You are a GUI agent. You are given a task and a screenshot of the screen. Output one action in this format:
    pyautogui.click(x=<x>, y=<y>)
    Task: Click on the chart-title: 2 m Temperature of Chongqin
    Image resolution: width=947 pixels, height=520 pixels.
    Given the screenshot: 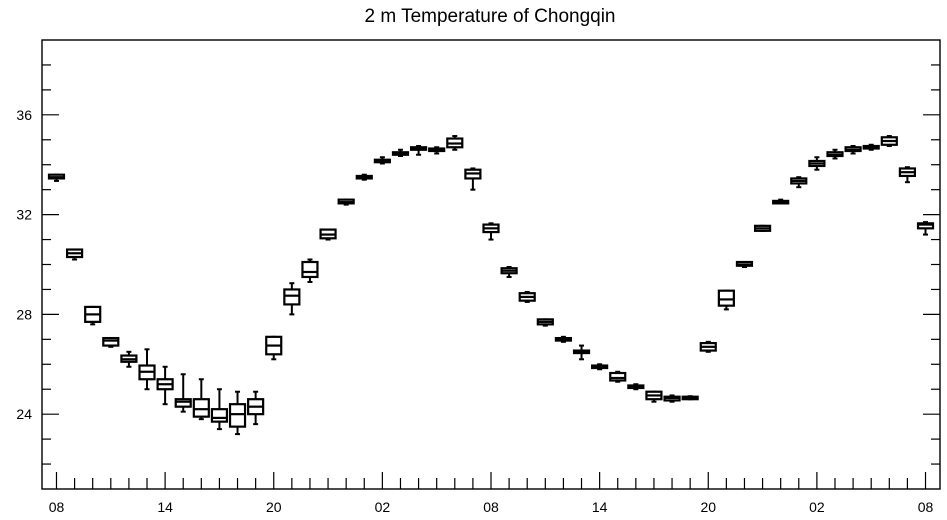 What is the action you would take?
    pyautogui.click(x=489, y=16)
    